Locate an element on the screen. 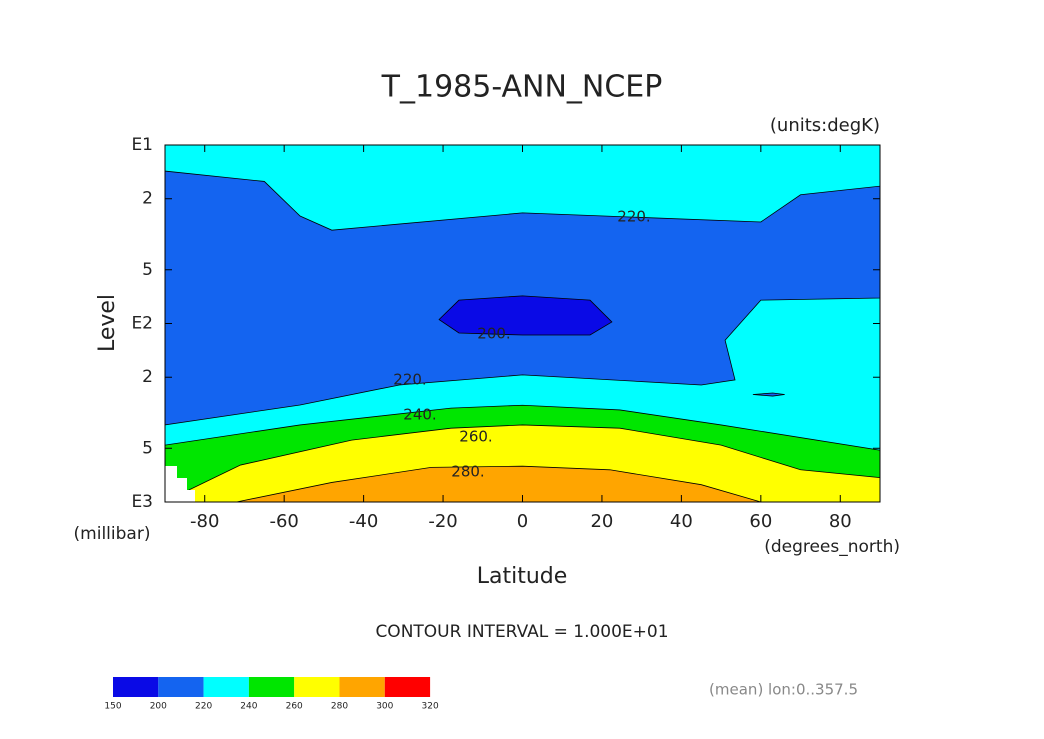  contour-label: 240. is located at coordinates (419, 415).